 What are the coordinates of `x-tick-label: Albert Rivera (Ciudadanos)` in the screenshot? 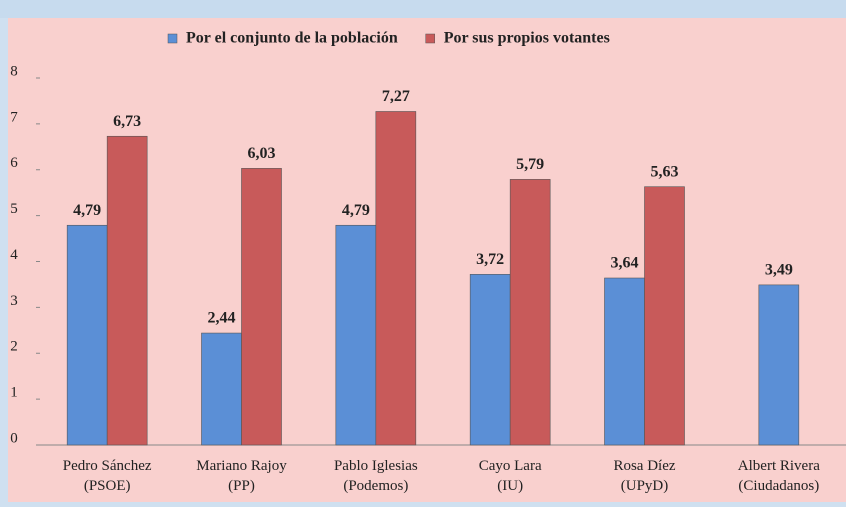 It's located at (779, 476).